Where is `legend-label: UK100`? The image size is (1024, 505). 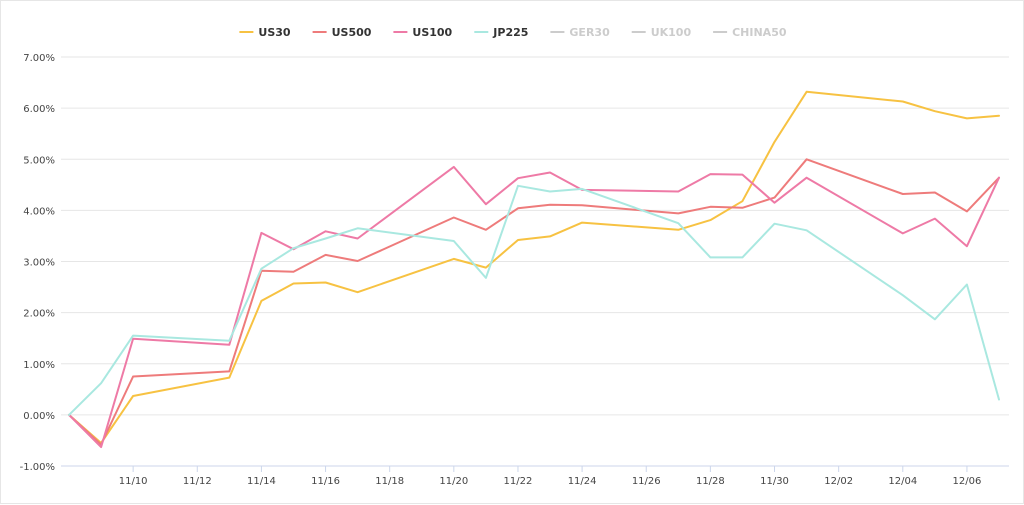
legend-label: UK100 is located at coordinates (671, 32).